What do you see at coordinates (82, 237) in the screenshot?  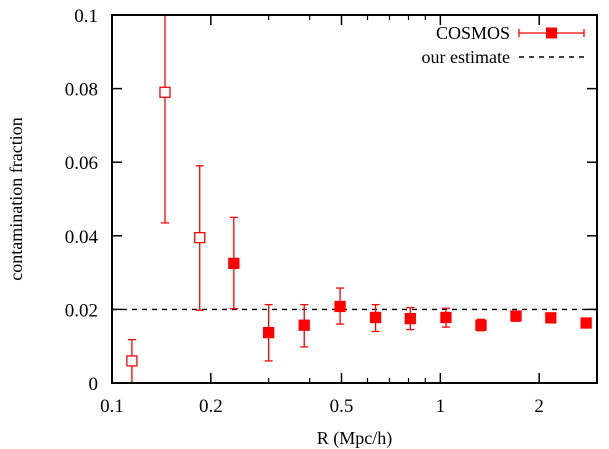 I see `y-tick-label: 0.04` at bounding box center [82, 237].